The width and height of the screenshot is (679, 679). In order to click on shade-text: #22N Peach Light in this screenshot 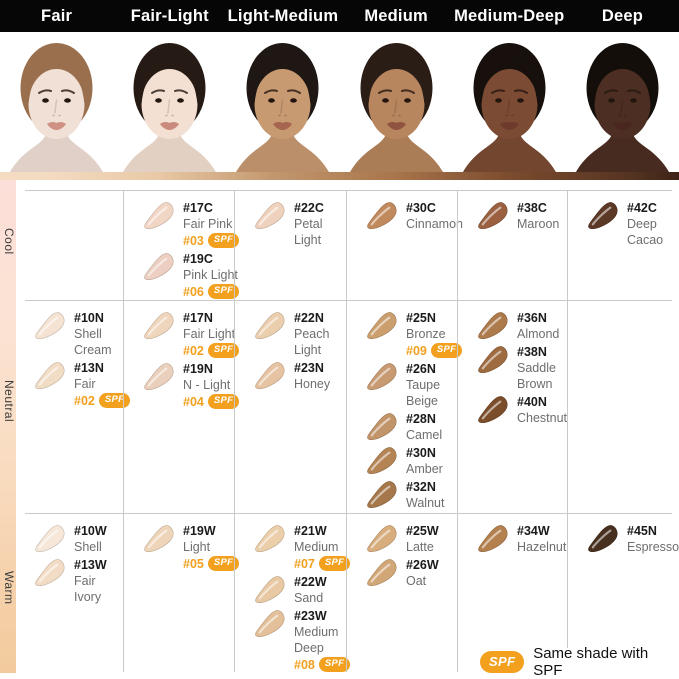, I will do `click(320, 334)`.